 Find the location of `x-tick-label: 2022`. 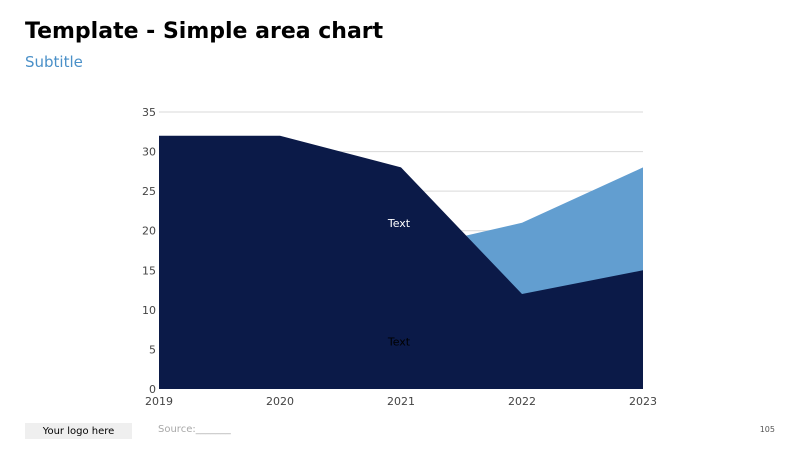

x-tick-label: 2022 is located at coordinates (522, 401).